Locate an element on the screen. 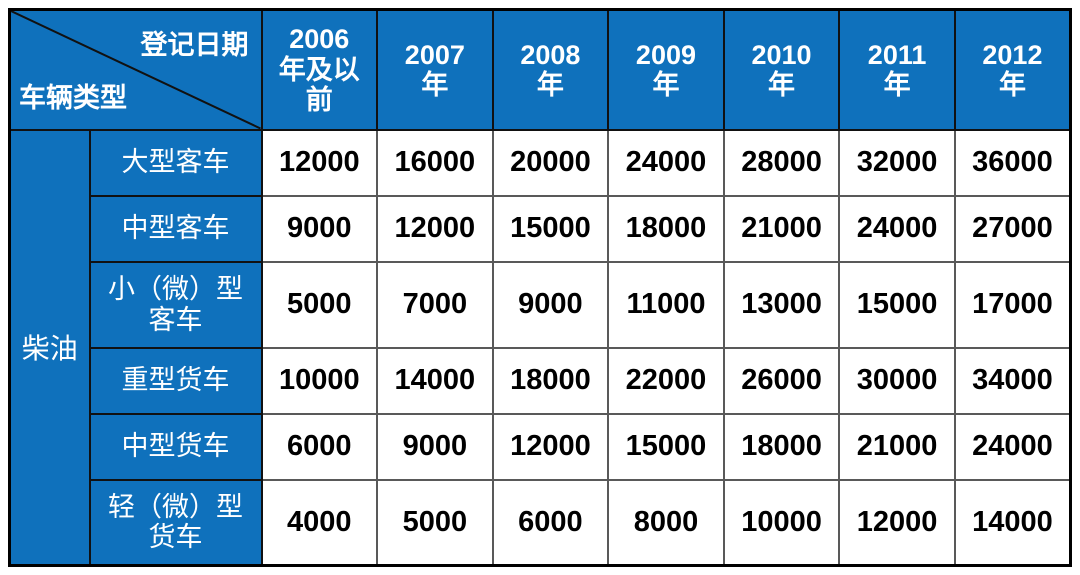 The image size is (1080, 575). value-cell: 16000 is located at coordinates (435, 162).